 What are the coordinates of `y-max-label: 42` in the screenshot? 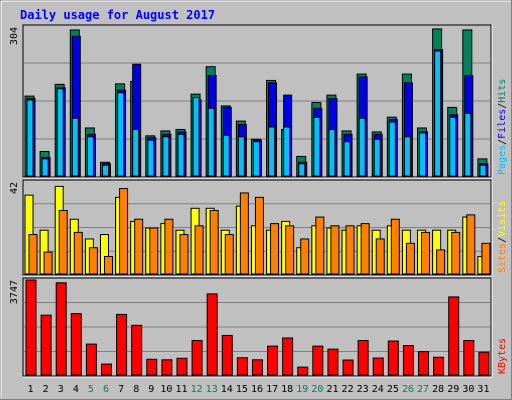 It's located at (14, 188).